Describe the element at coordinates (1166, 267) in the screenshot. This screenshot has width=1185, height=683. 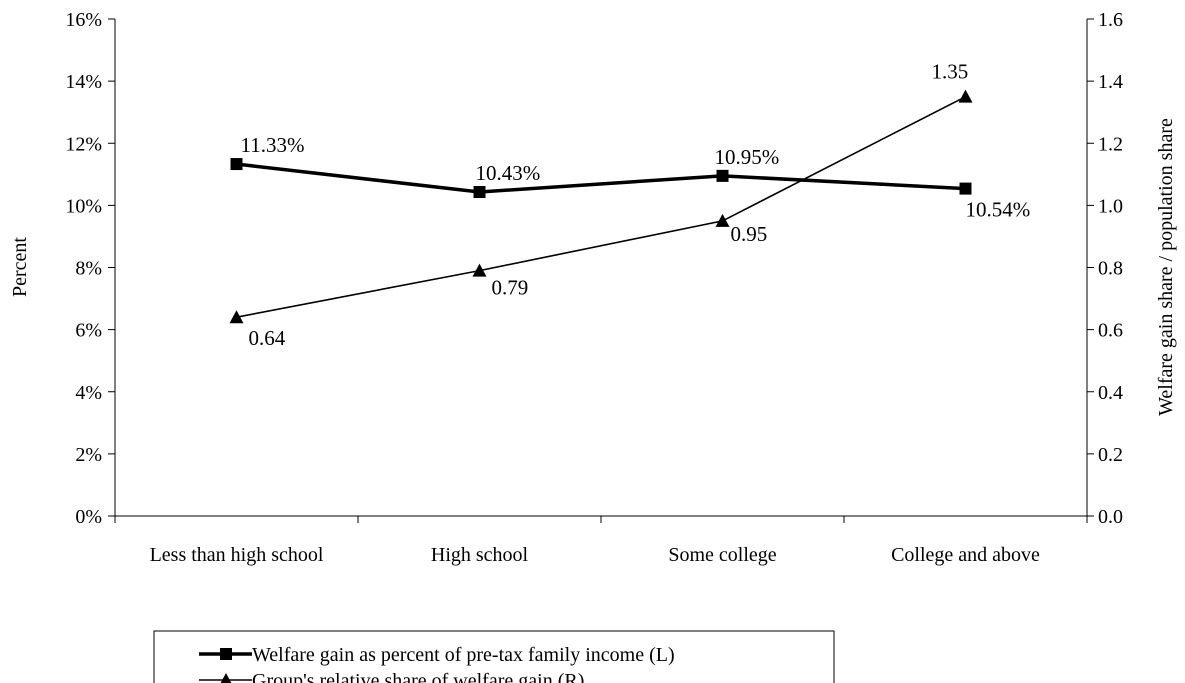
I see `right-axis-title: Welfare gain share / population share` at that location.